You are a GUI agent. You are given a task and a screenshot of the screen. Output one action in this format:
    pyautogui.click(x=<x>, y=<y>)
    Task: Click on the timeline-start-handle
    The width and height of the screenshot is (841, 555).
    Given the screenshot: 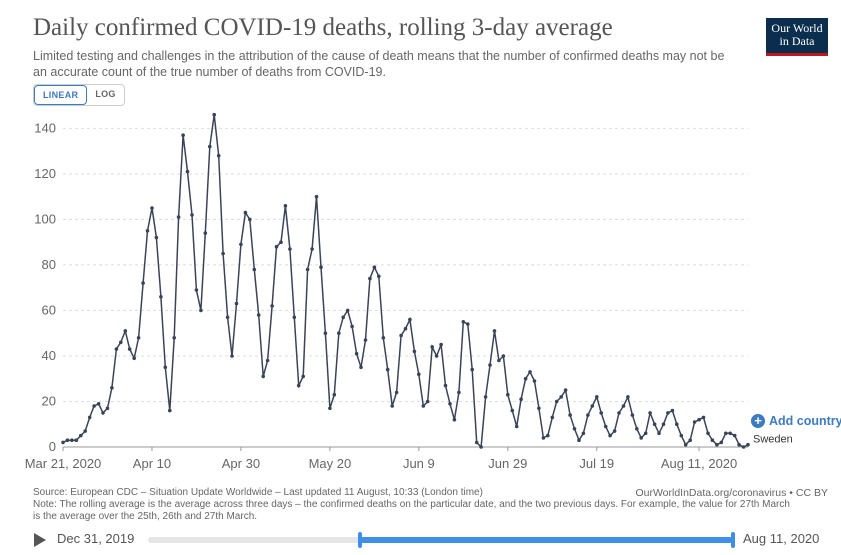 What is the action you would take?
    pyautogui.click(x=360, y=540)
    